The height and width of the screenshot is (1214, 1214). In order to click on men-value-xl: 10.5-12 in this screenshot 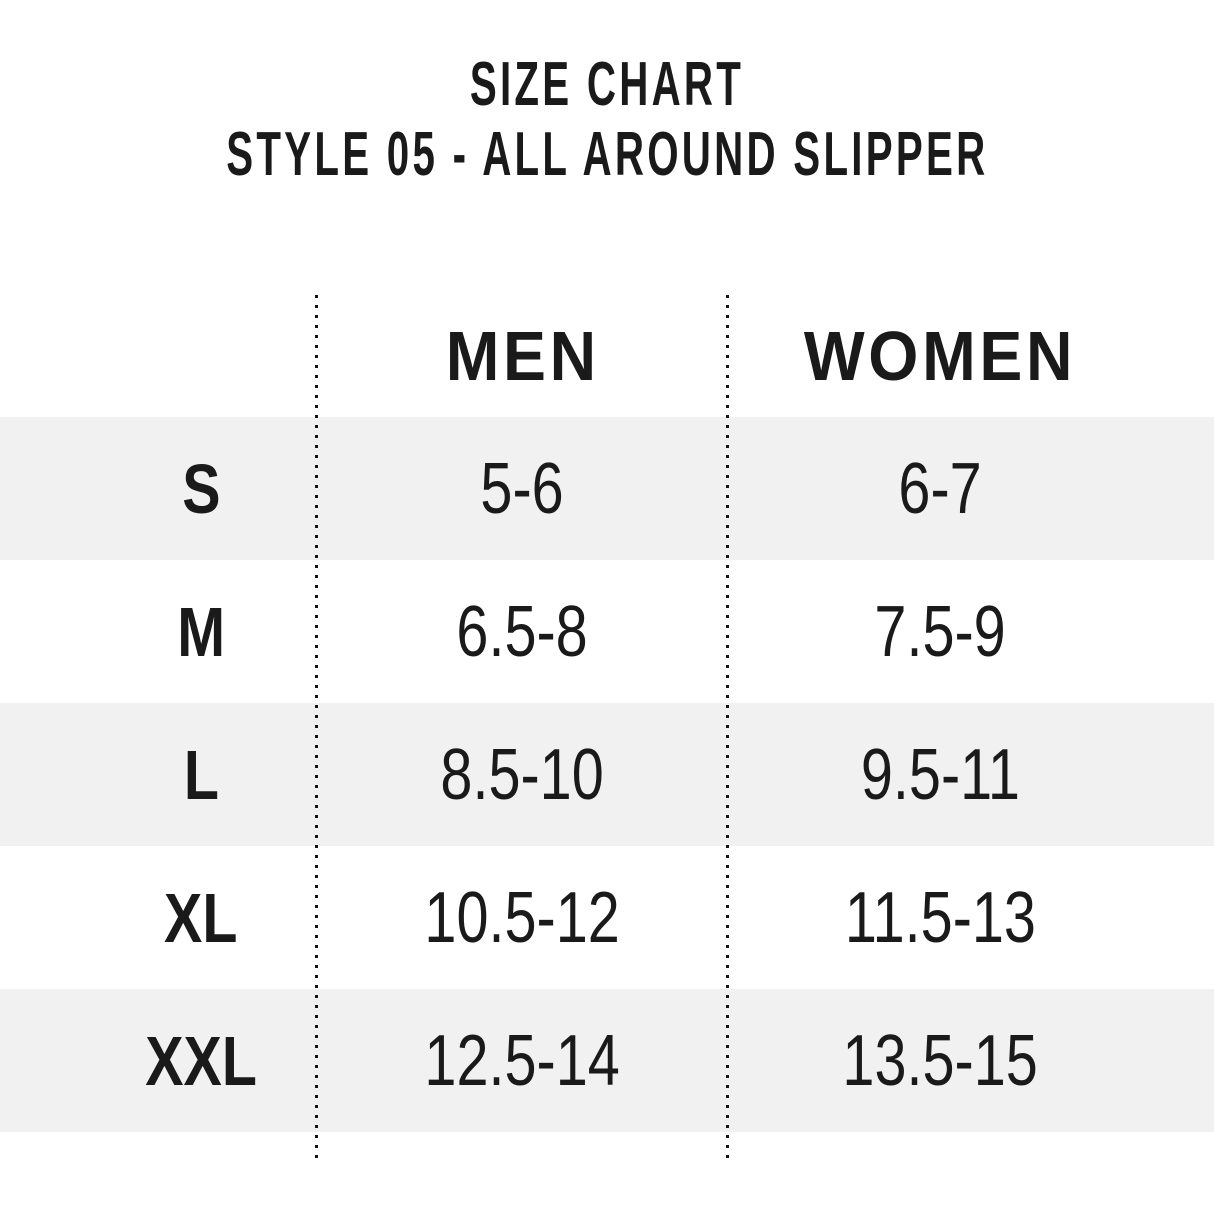, I will do `click(522, 917)`.